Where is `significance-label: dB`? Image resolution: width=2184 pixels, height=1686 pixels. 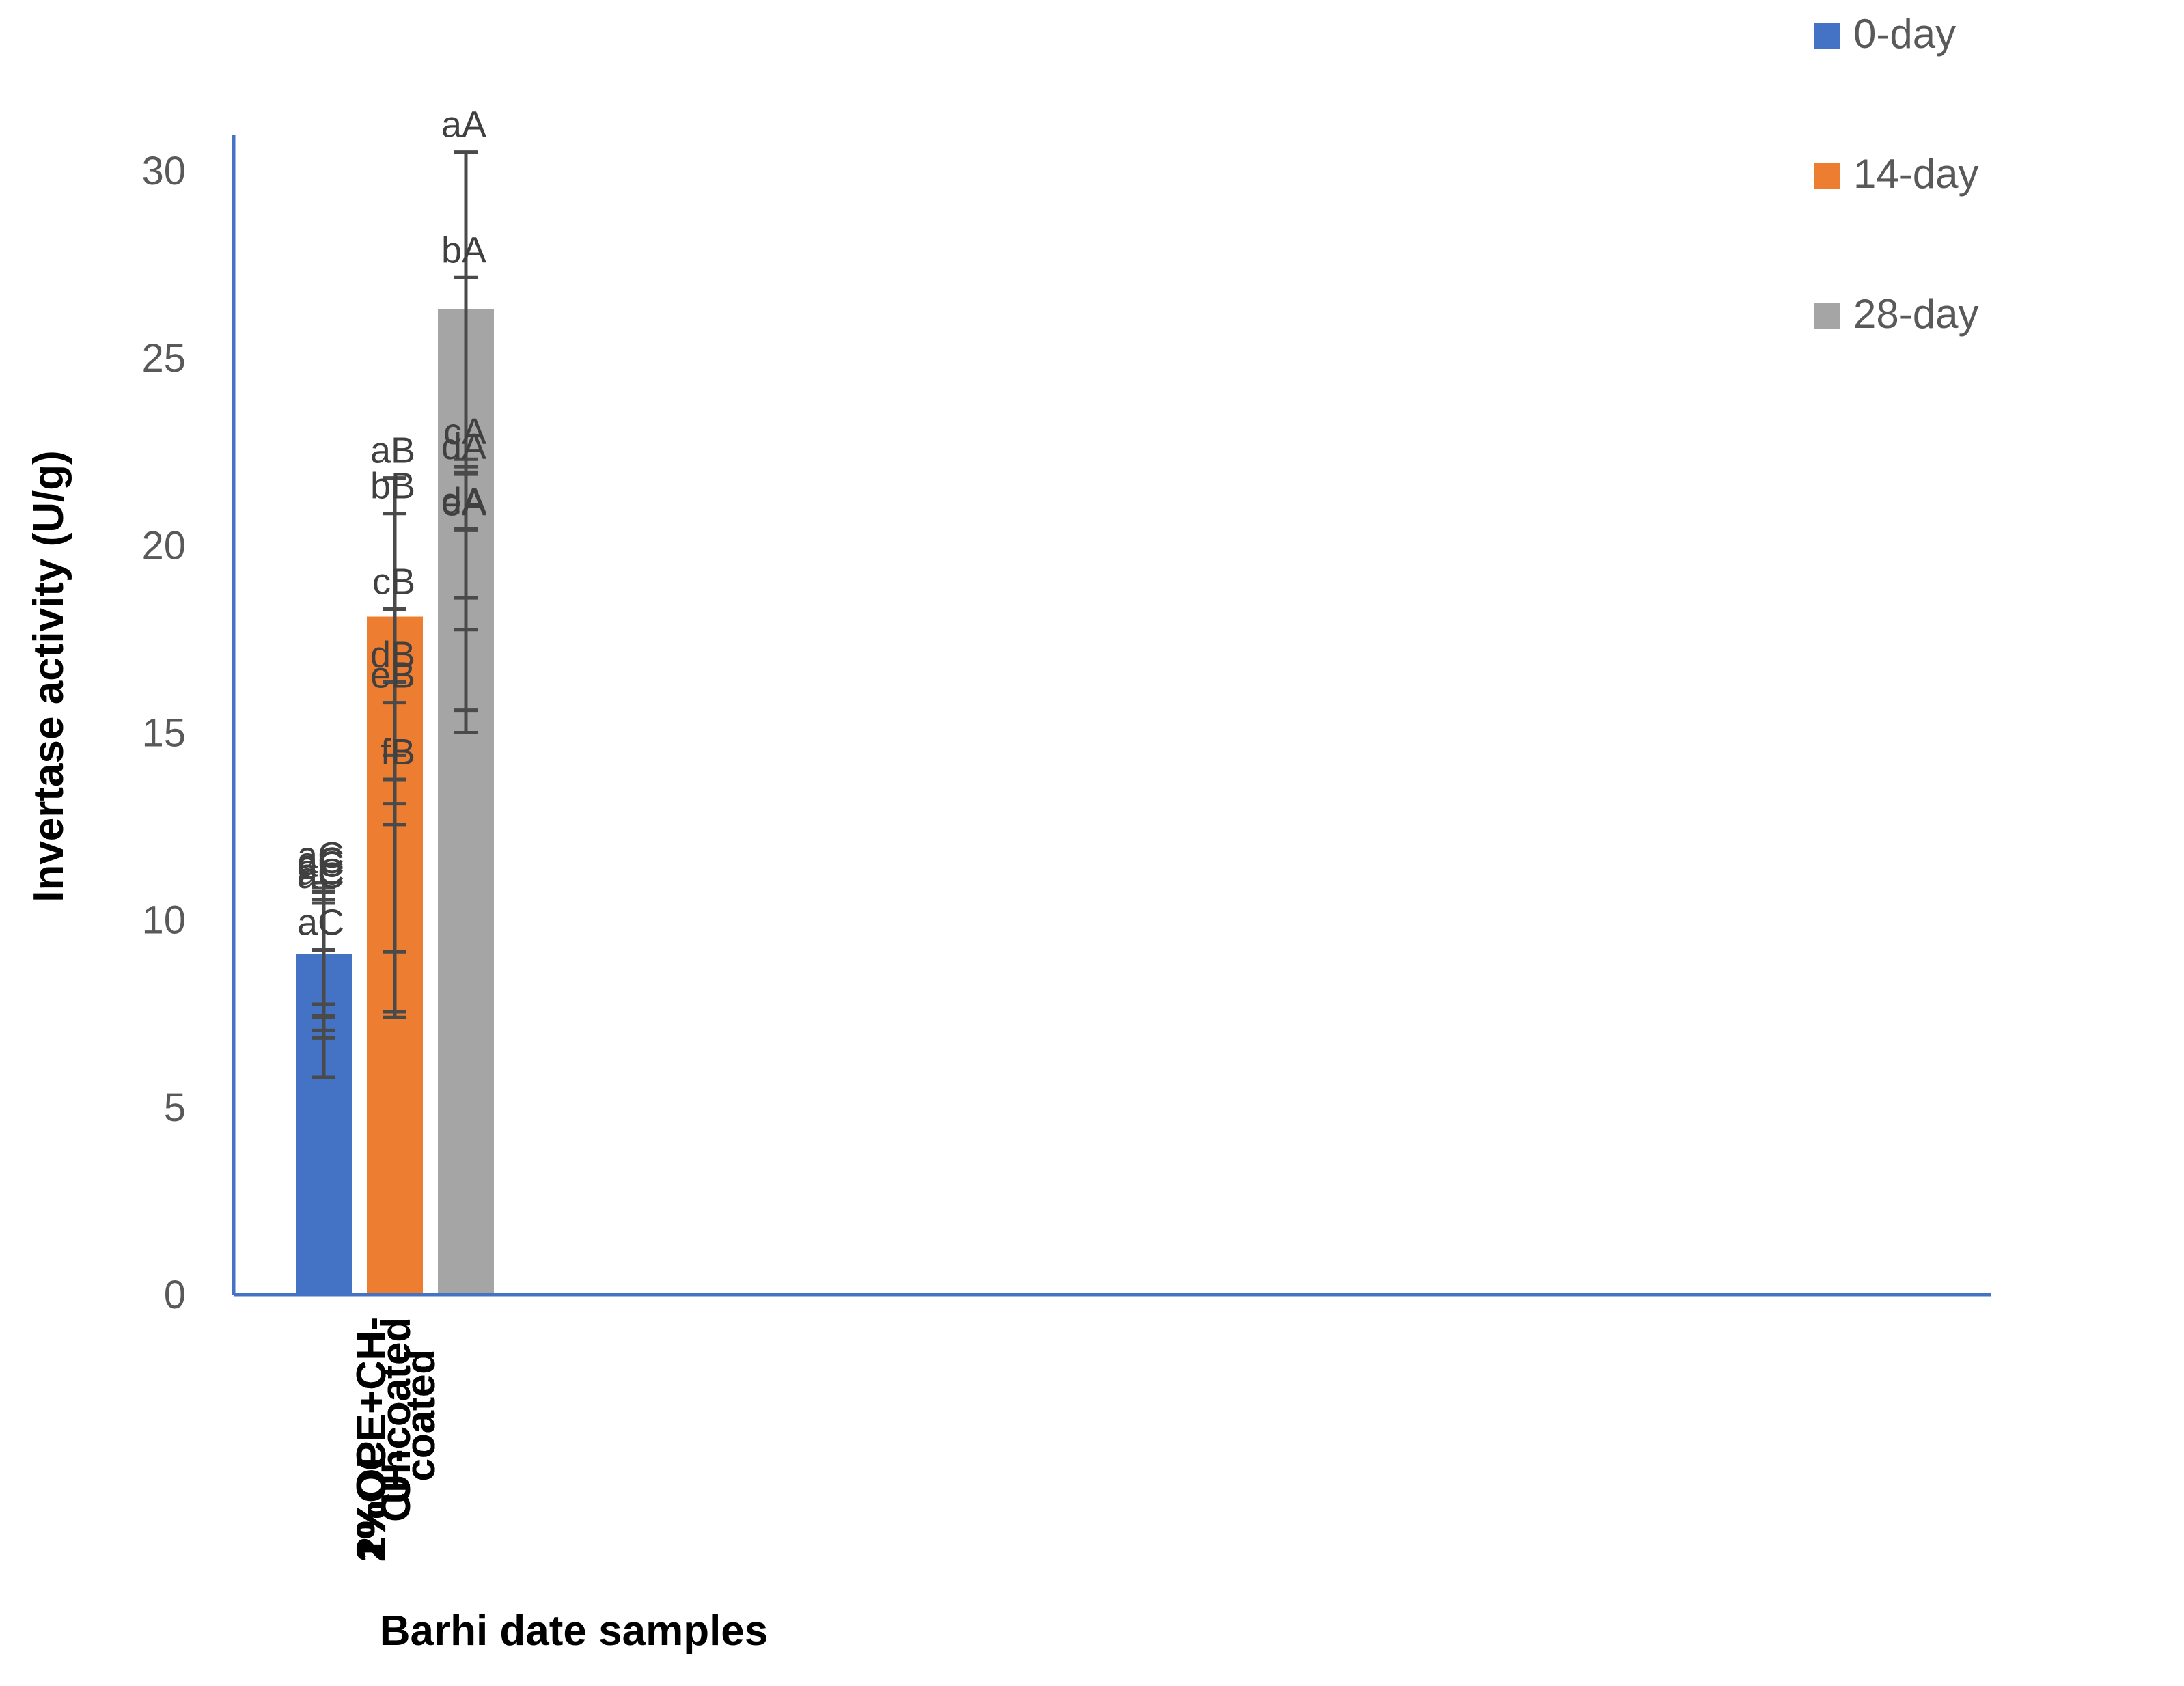
significance-label: dB is located at coordinates (392, 654).